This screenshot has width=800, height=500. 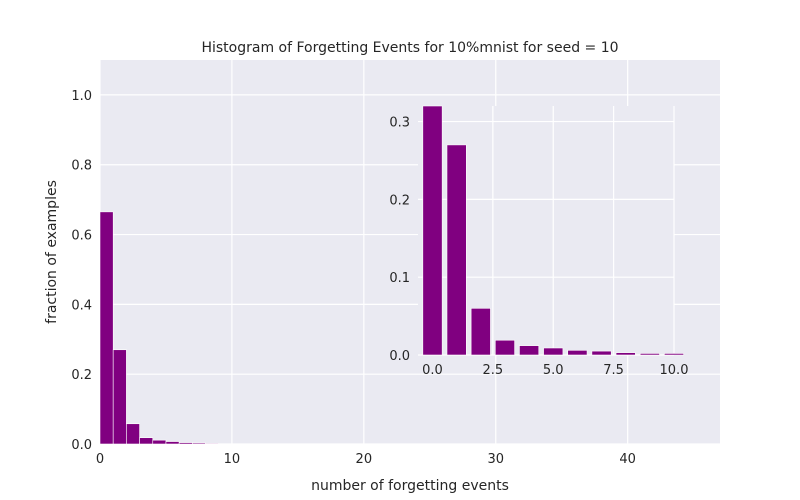 I want to click on x-axis-label: number of forgetting events, so click(x=410, y=486).